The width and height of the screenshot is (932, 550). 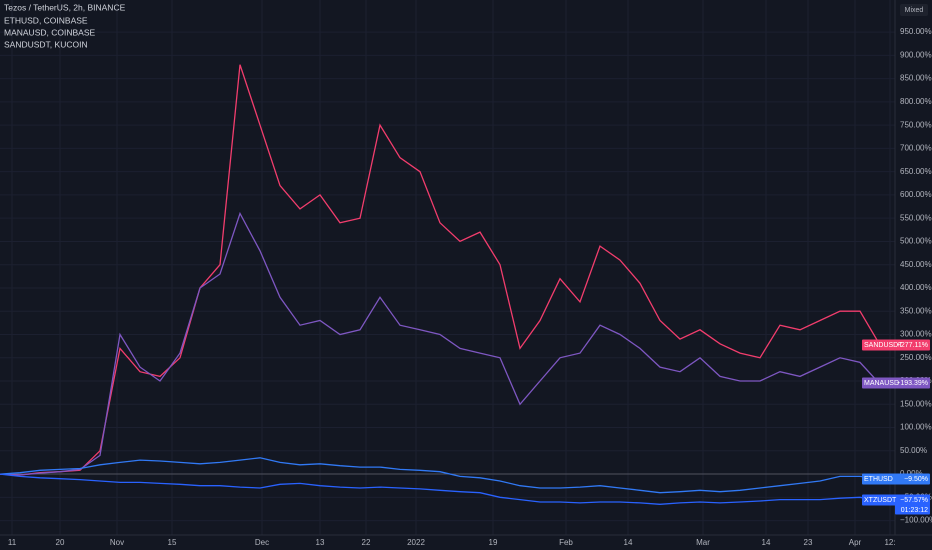 What do you see at coordinates (916, 334) in the screenshot?
I see `y-tick-label: 300.00%` at bounding box center [916, 334].